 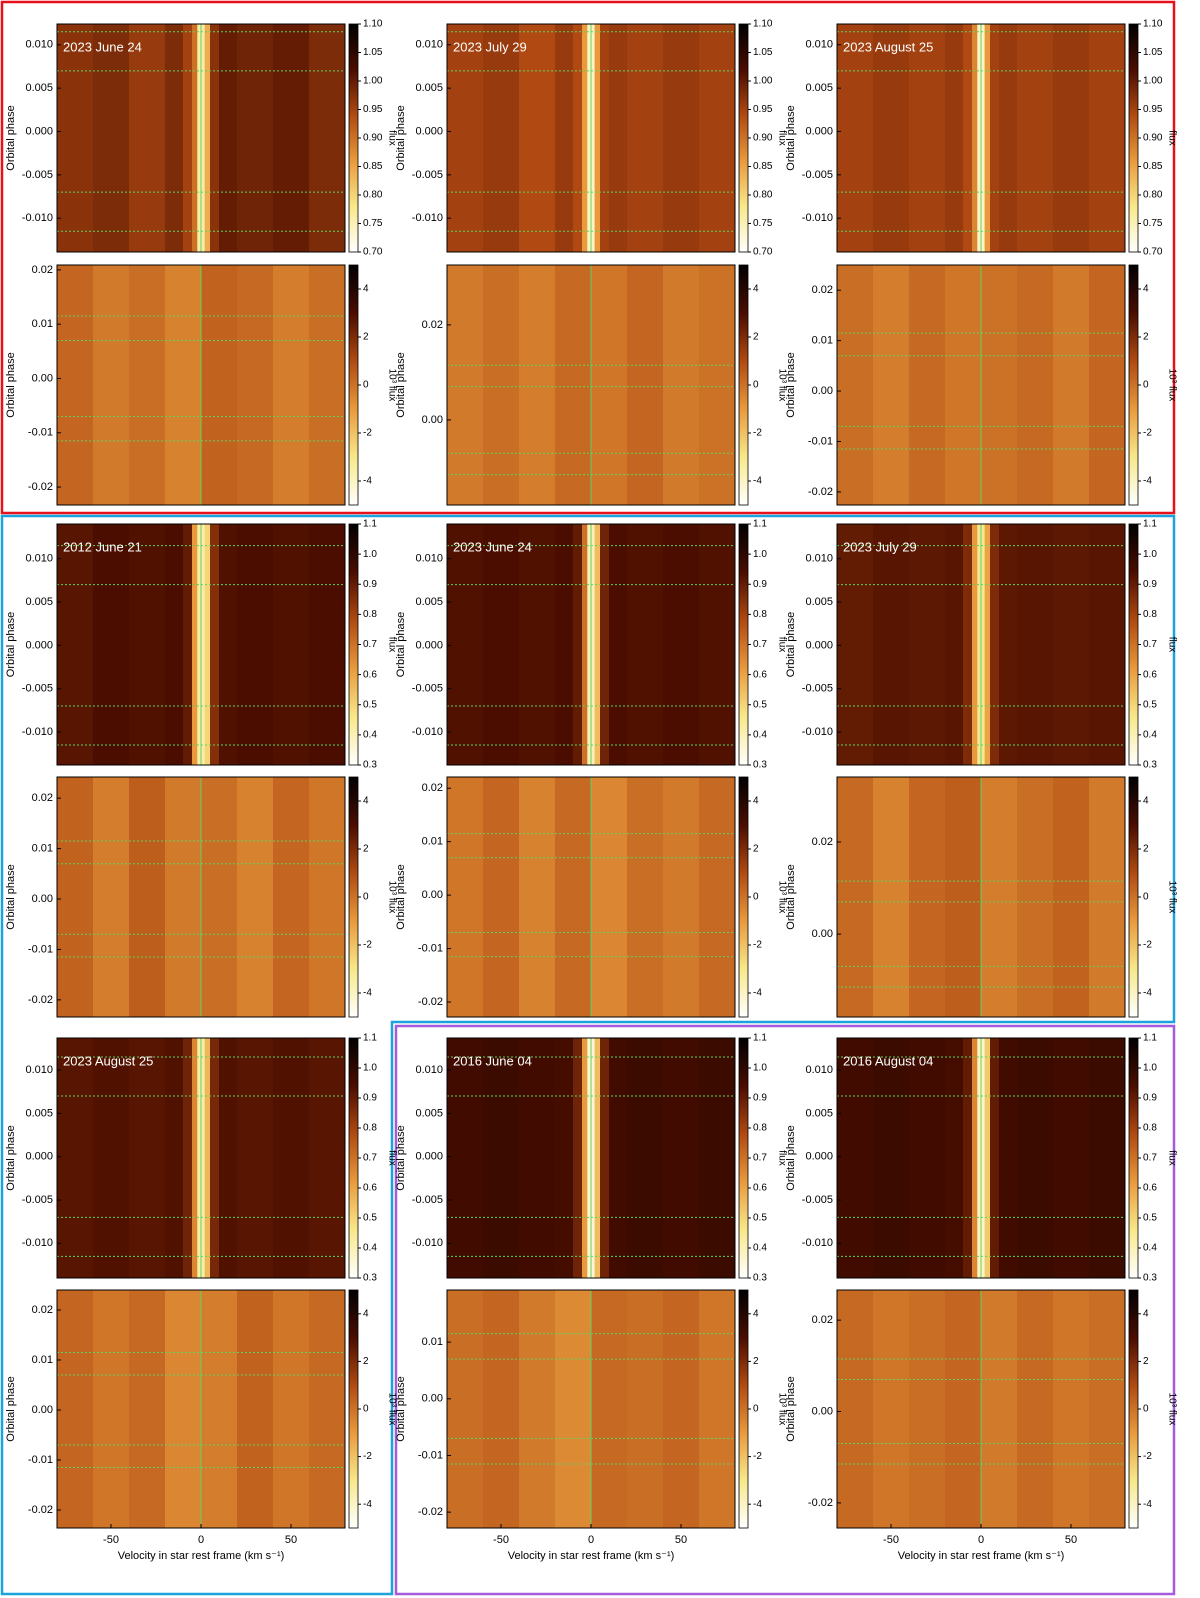 I want to click on colorbar-tick-label: 4, so click(x=756, y=289).